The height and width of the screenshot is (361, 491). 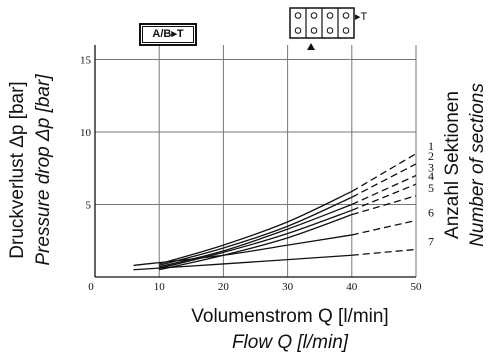 I want to click on y-tick-label: 10, so click(x=86, y=133).